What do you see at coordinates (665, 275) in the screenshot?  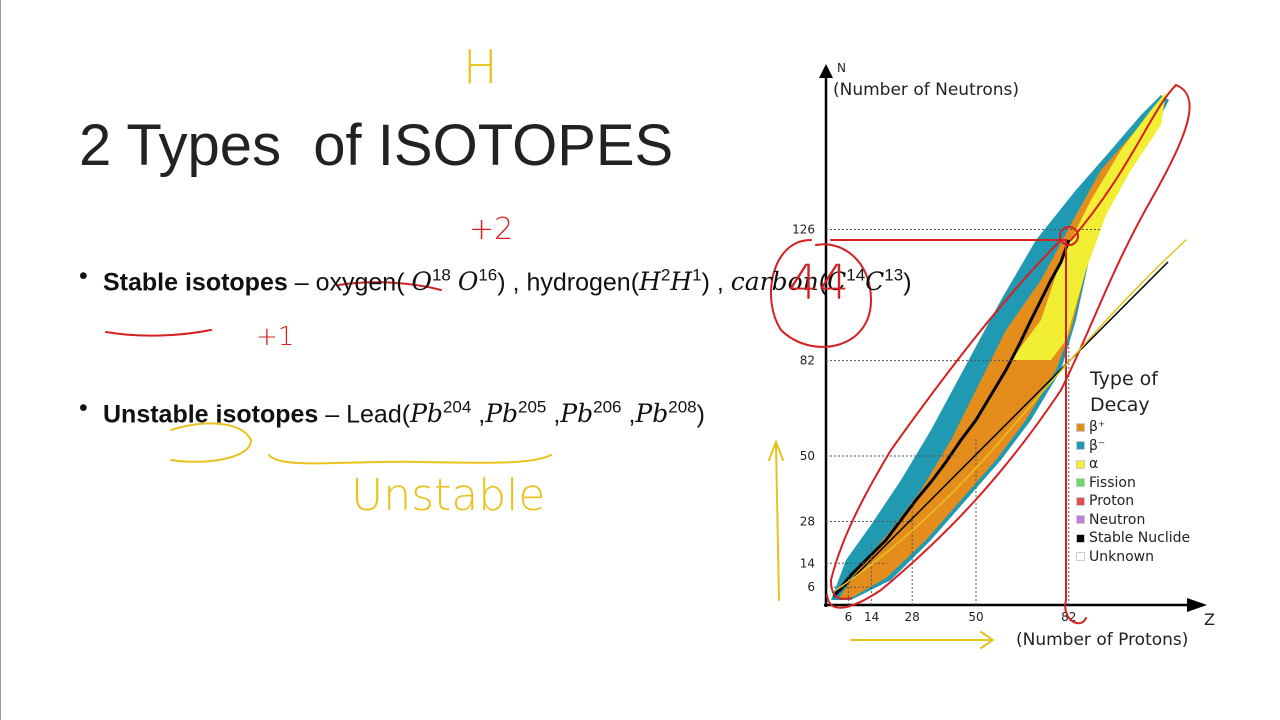 I see `superscript: 2` at bounding box center [665, 275].